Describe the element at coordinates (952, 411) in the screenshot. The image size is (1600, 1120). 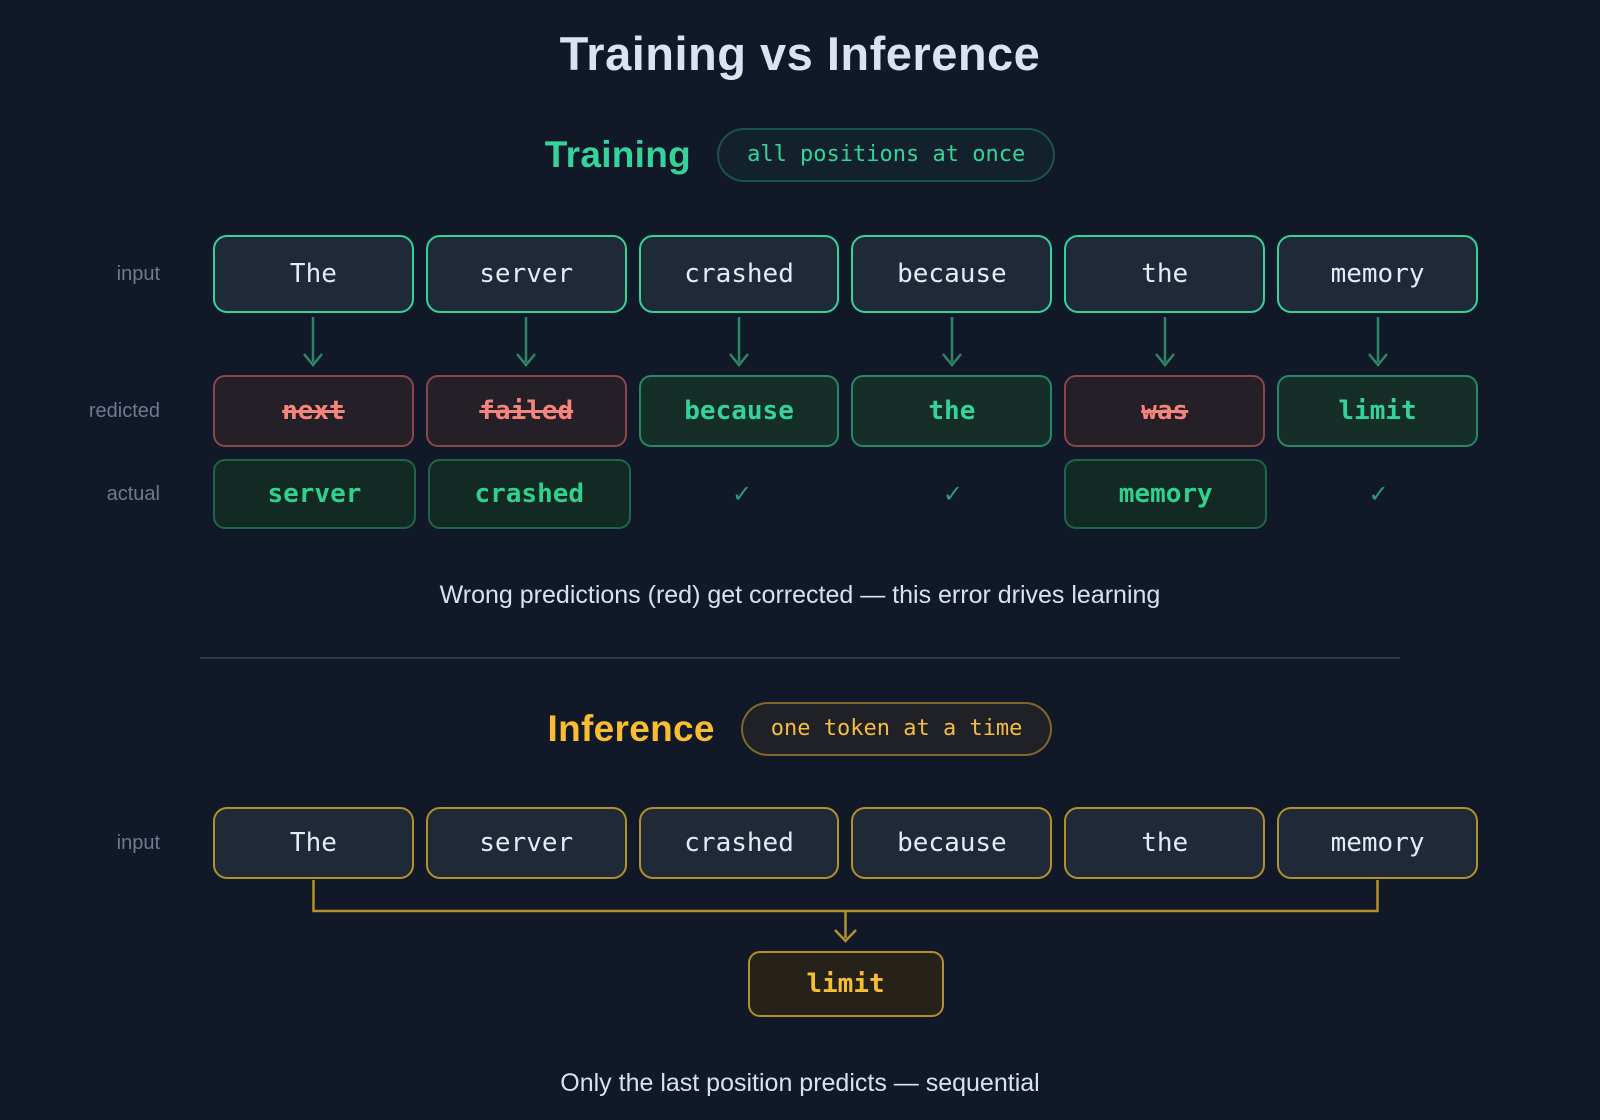
I see `predicted-token-box-correct: the` at that location.